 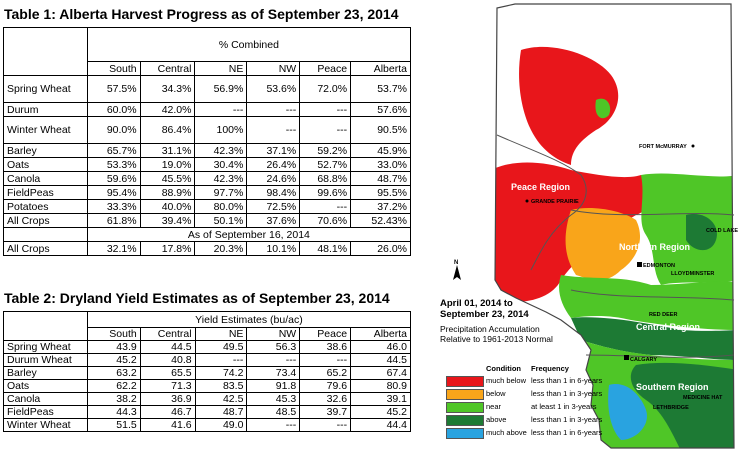 What do you see at coordinates (167, 150) in the screenshot?
I see `table-cell: 31.1%` at bounding box center [167, 150].